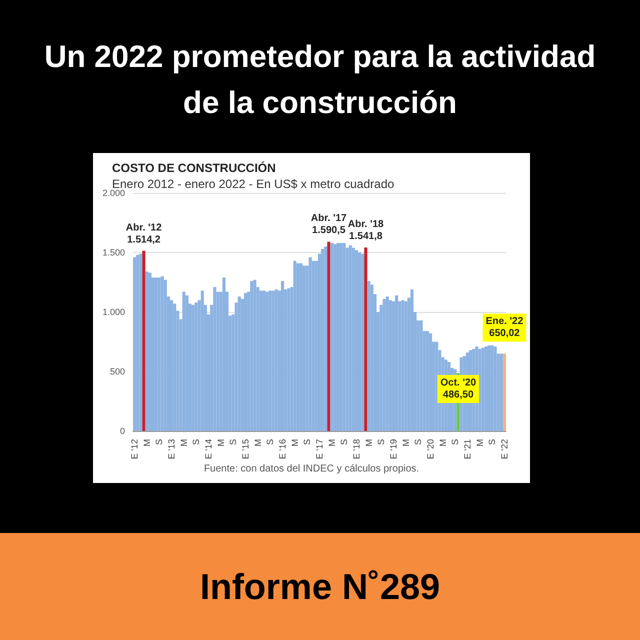  Describe the element at coordinates (366, 224) in the screenshot. I see `annotation: Abr. '18` at that location.